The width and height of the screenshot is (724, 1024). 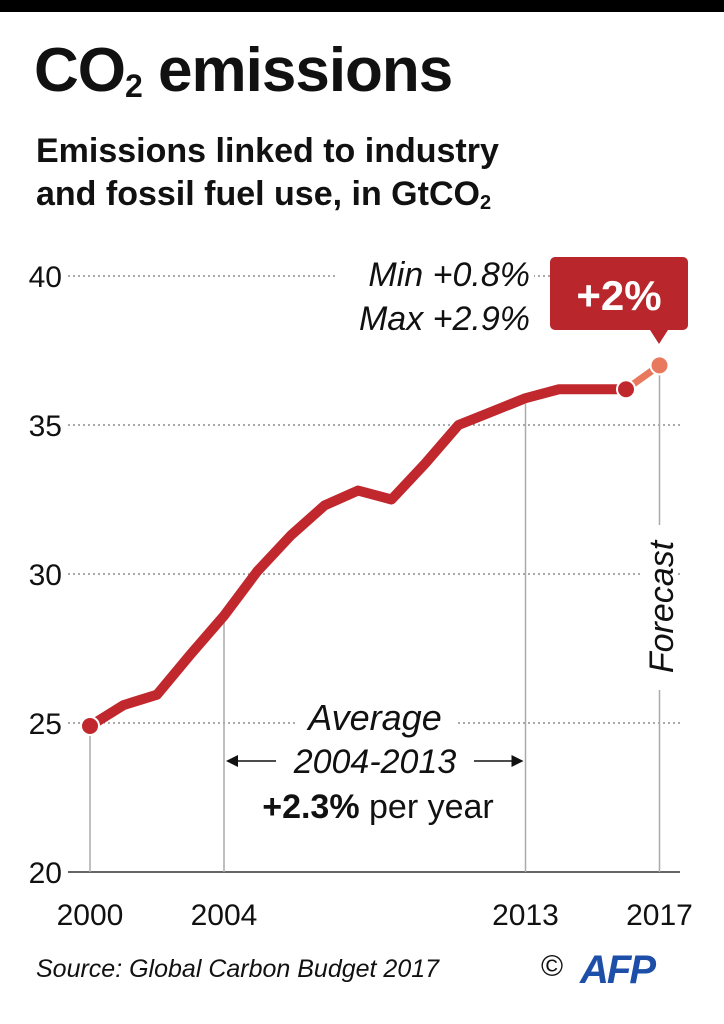 What do you see at coordinates (45, 724) in the screenshot?
I see `y-tick-label: 25` at bounding box center [45, 724].